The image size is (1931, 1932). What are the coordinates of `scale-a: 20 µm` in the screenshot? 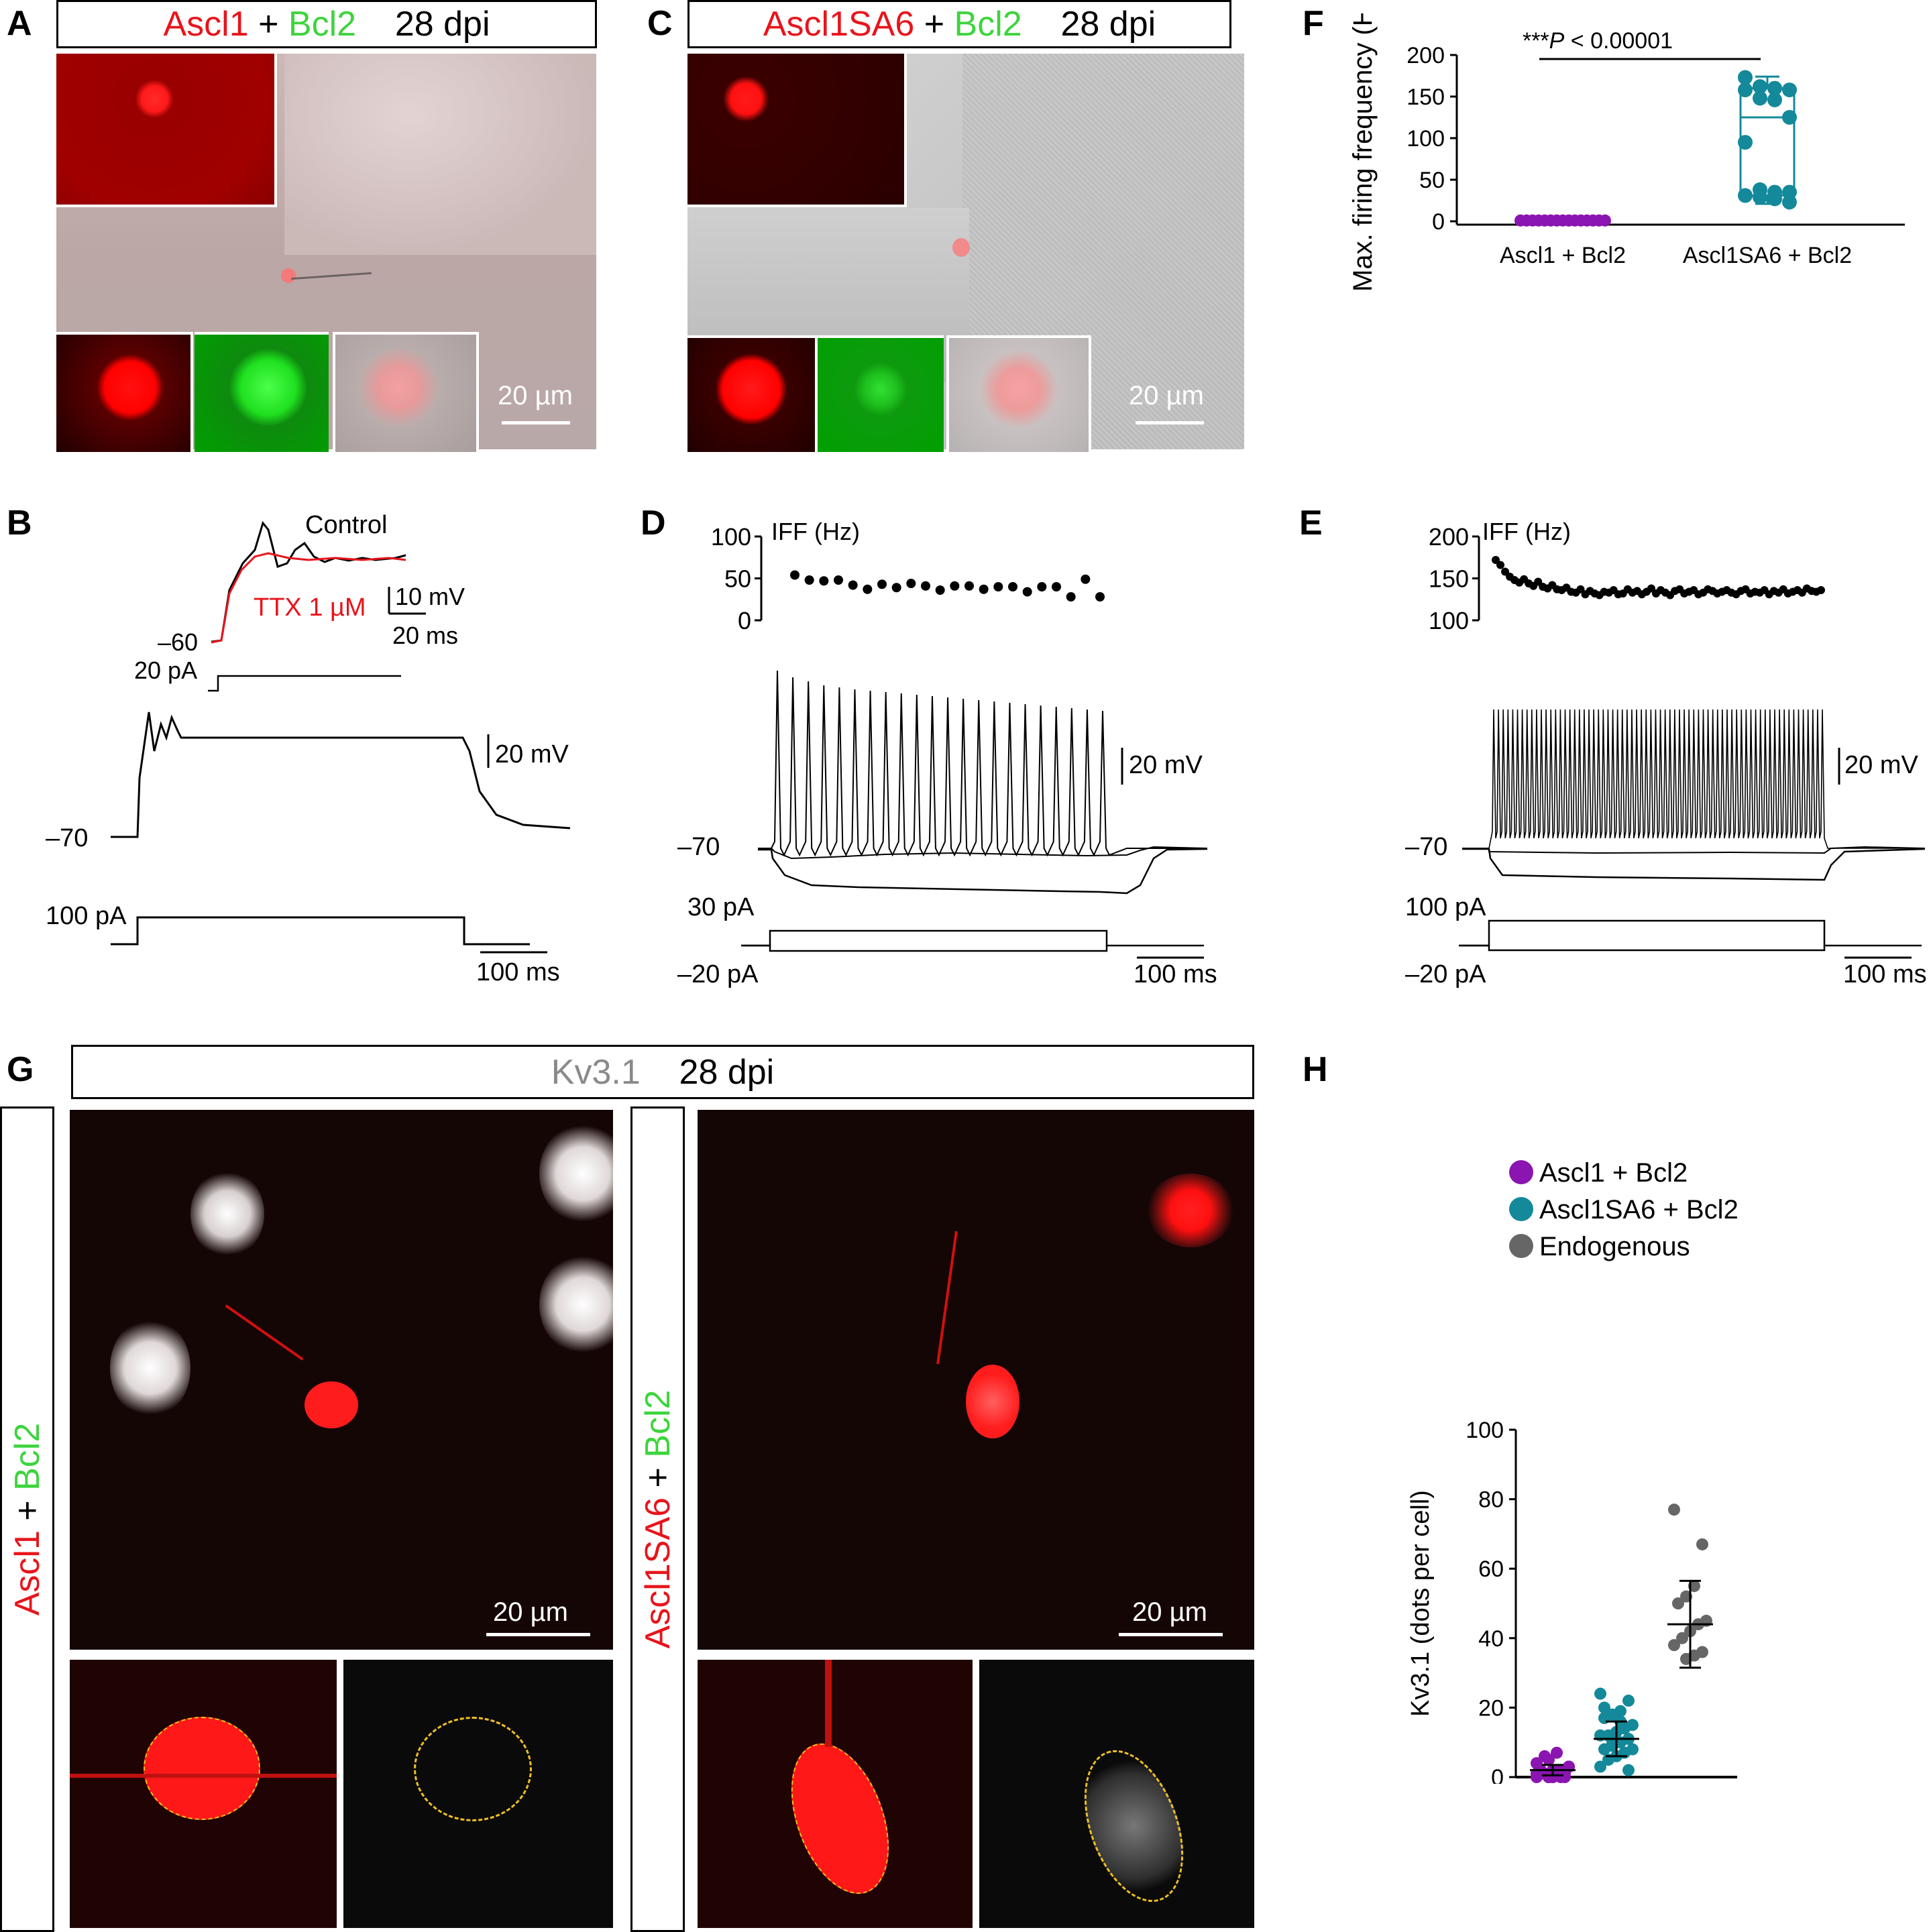 It's located at (535, 395).